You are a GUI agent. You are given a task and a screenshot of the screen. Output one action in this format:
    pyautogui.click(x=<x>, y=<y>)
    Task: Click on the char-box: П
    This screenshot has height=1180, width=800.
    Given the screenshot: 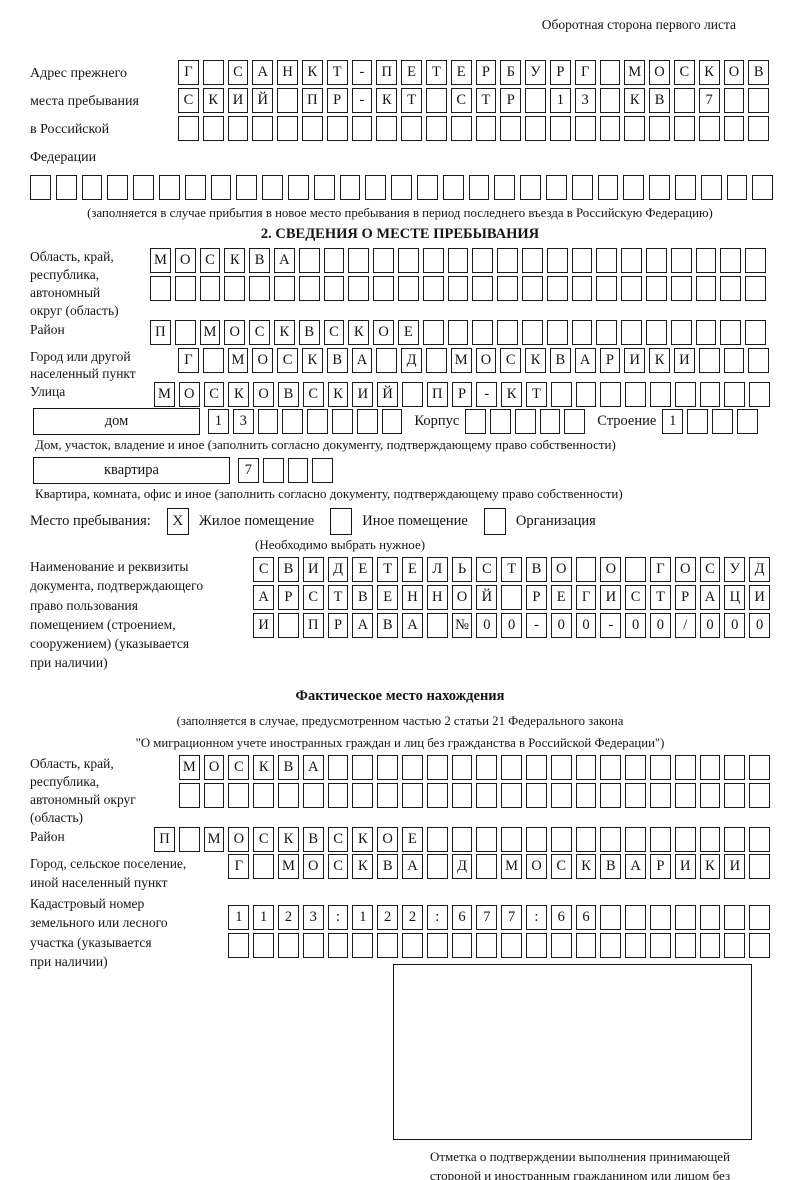 What is the action you would take?
    pyautogui.click(x=437, y=394)
    